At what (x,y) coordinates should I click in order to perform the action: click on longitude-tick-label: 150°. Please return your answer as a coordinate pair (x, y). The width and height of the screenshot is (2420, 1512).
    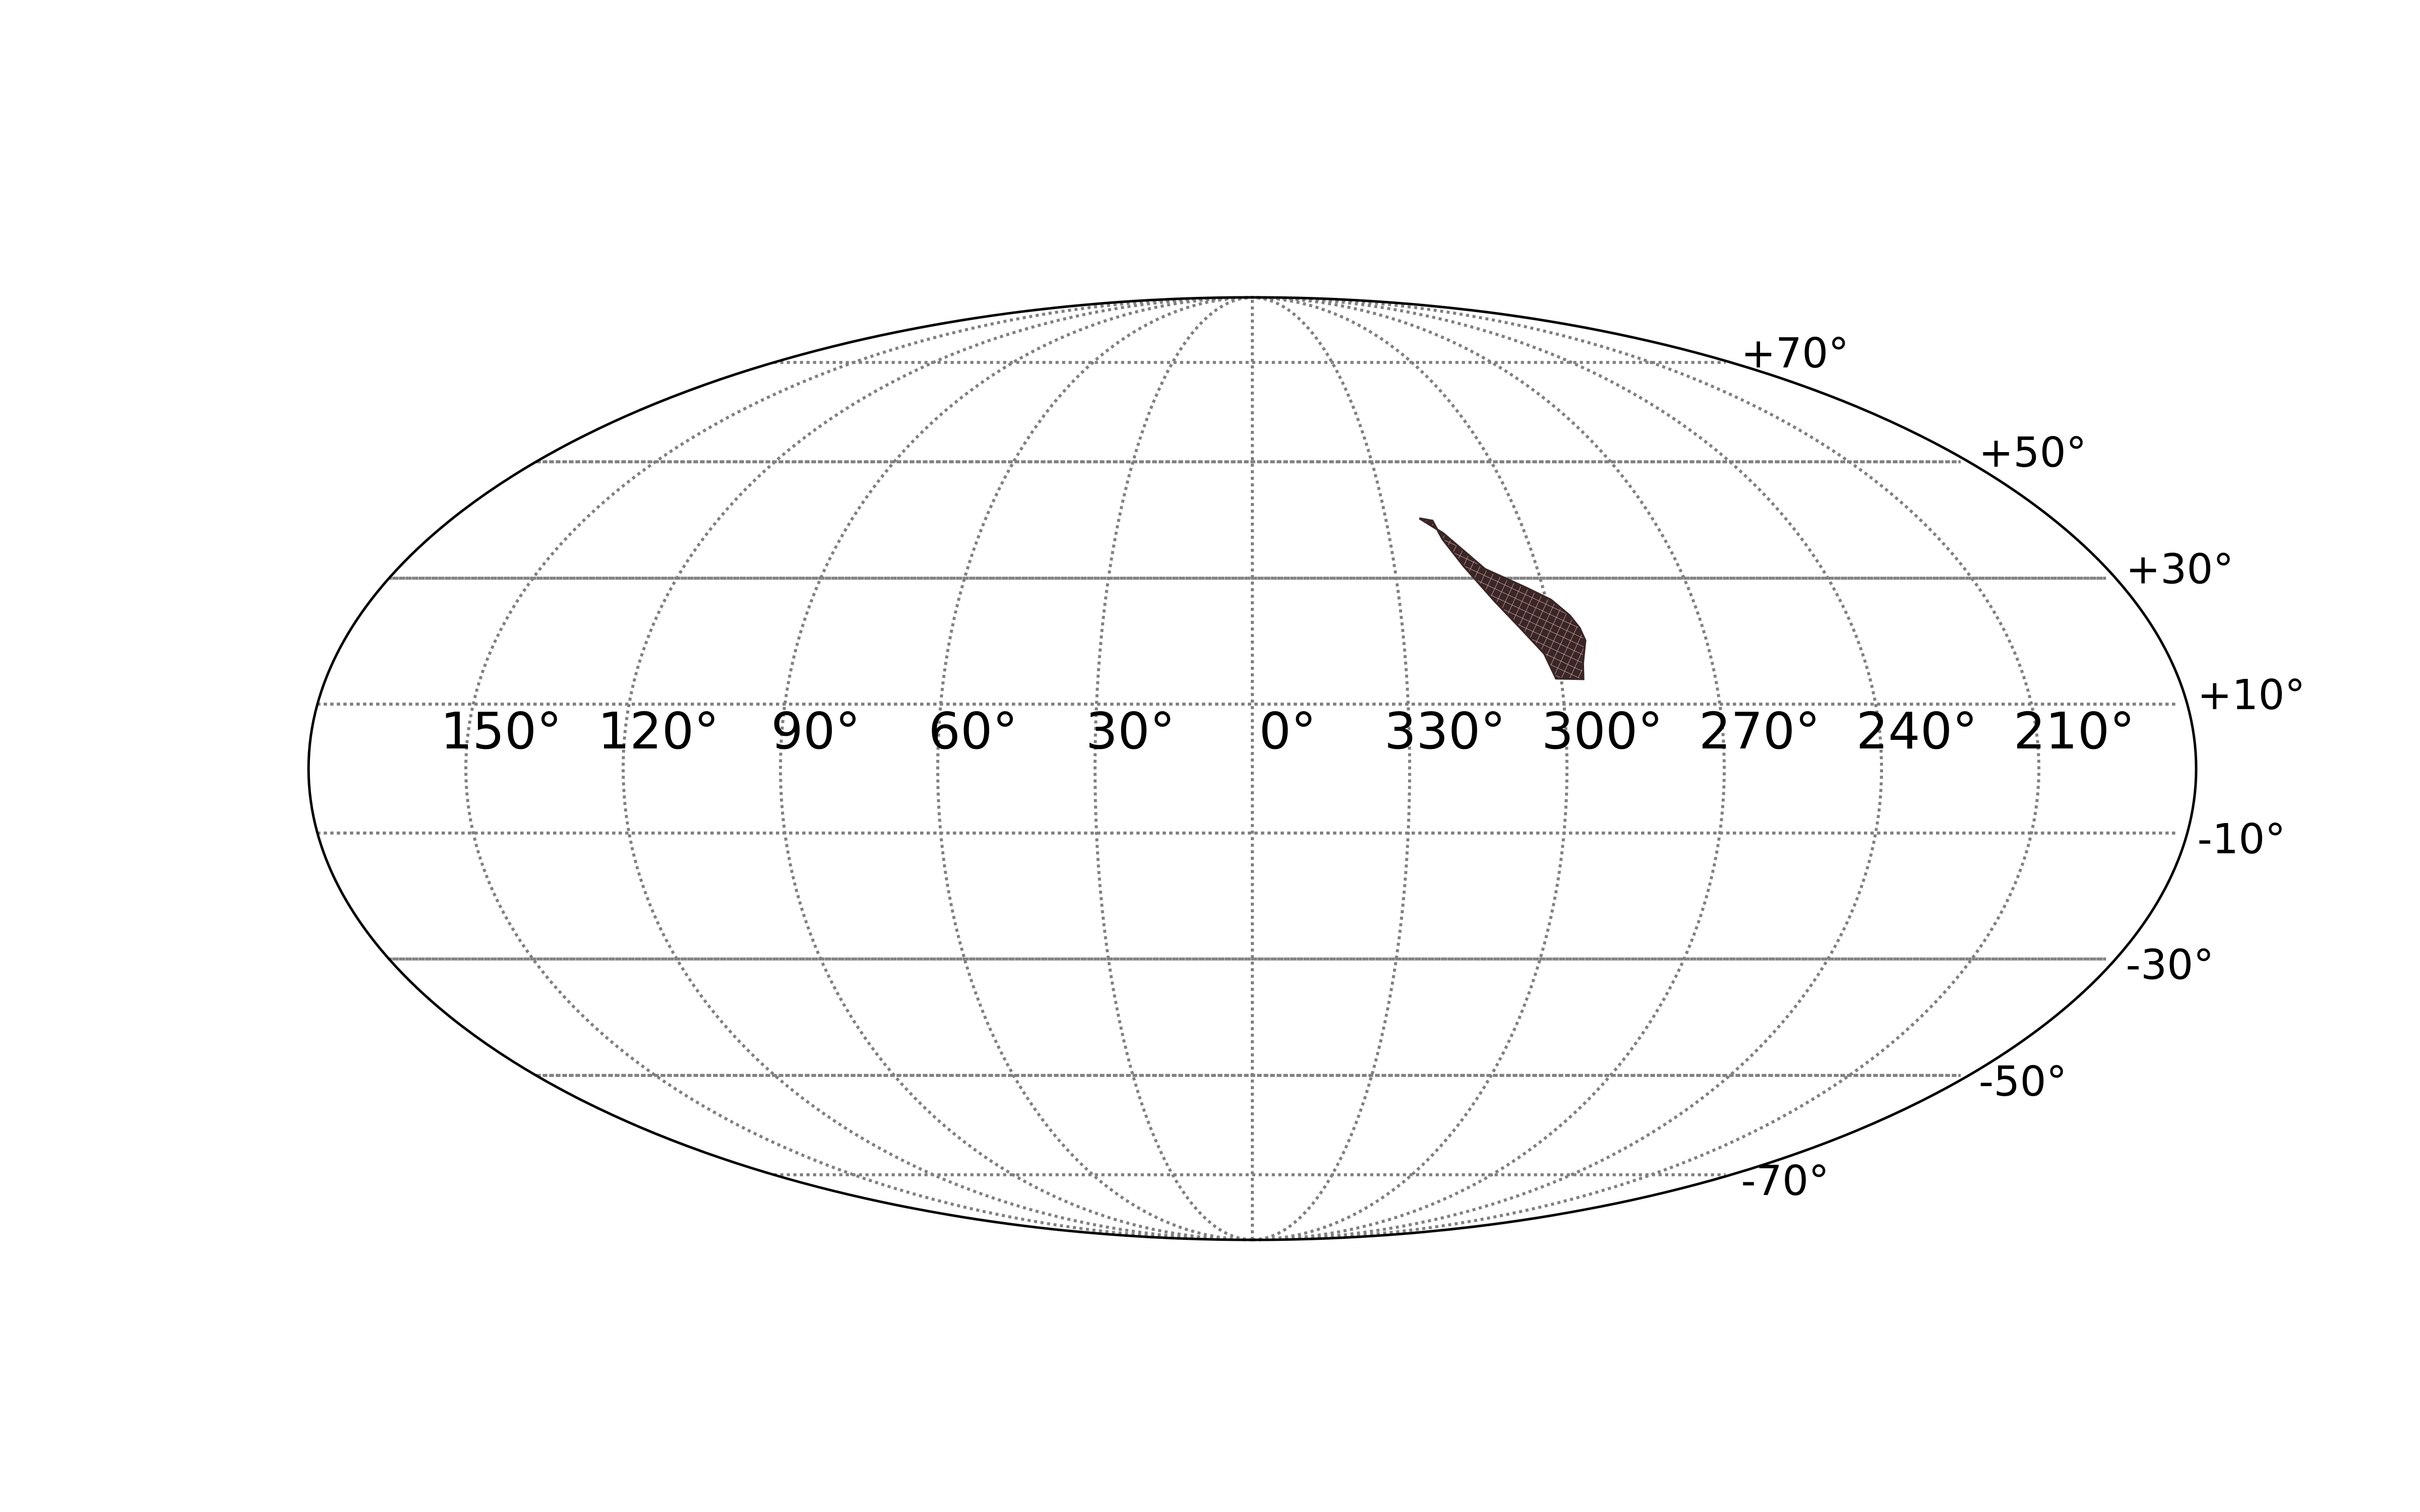
    Looking at the image, I should click on (501, 731).